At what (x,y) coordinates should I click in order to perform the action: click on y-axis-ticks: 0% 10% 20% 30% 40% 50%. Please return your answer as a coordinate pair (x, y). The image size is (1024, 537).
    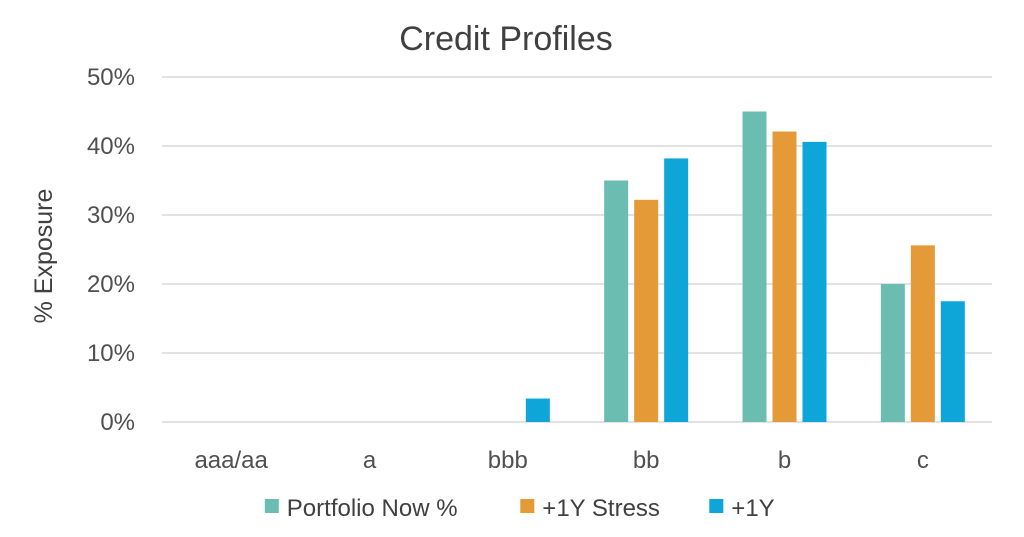
    Looking at the image, I should click on (111, 250).